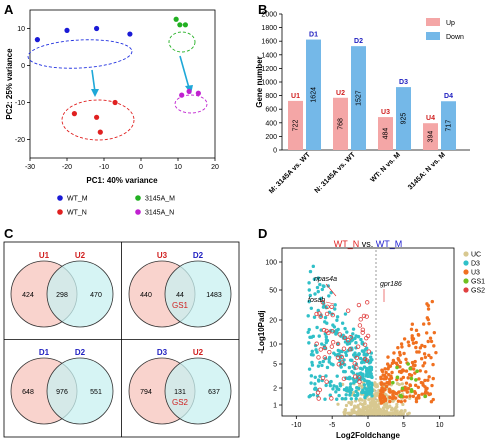 The height and width of the screenshot is (445, 500). Describe the element at coordinates (198, 352) in the screenshot. I see `venn-right-label: U2` at that location.